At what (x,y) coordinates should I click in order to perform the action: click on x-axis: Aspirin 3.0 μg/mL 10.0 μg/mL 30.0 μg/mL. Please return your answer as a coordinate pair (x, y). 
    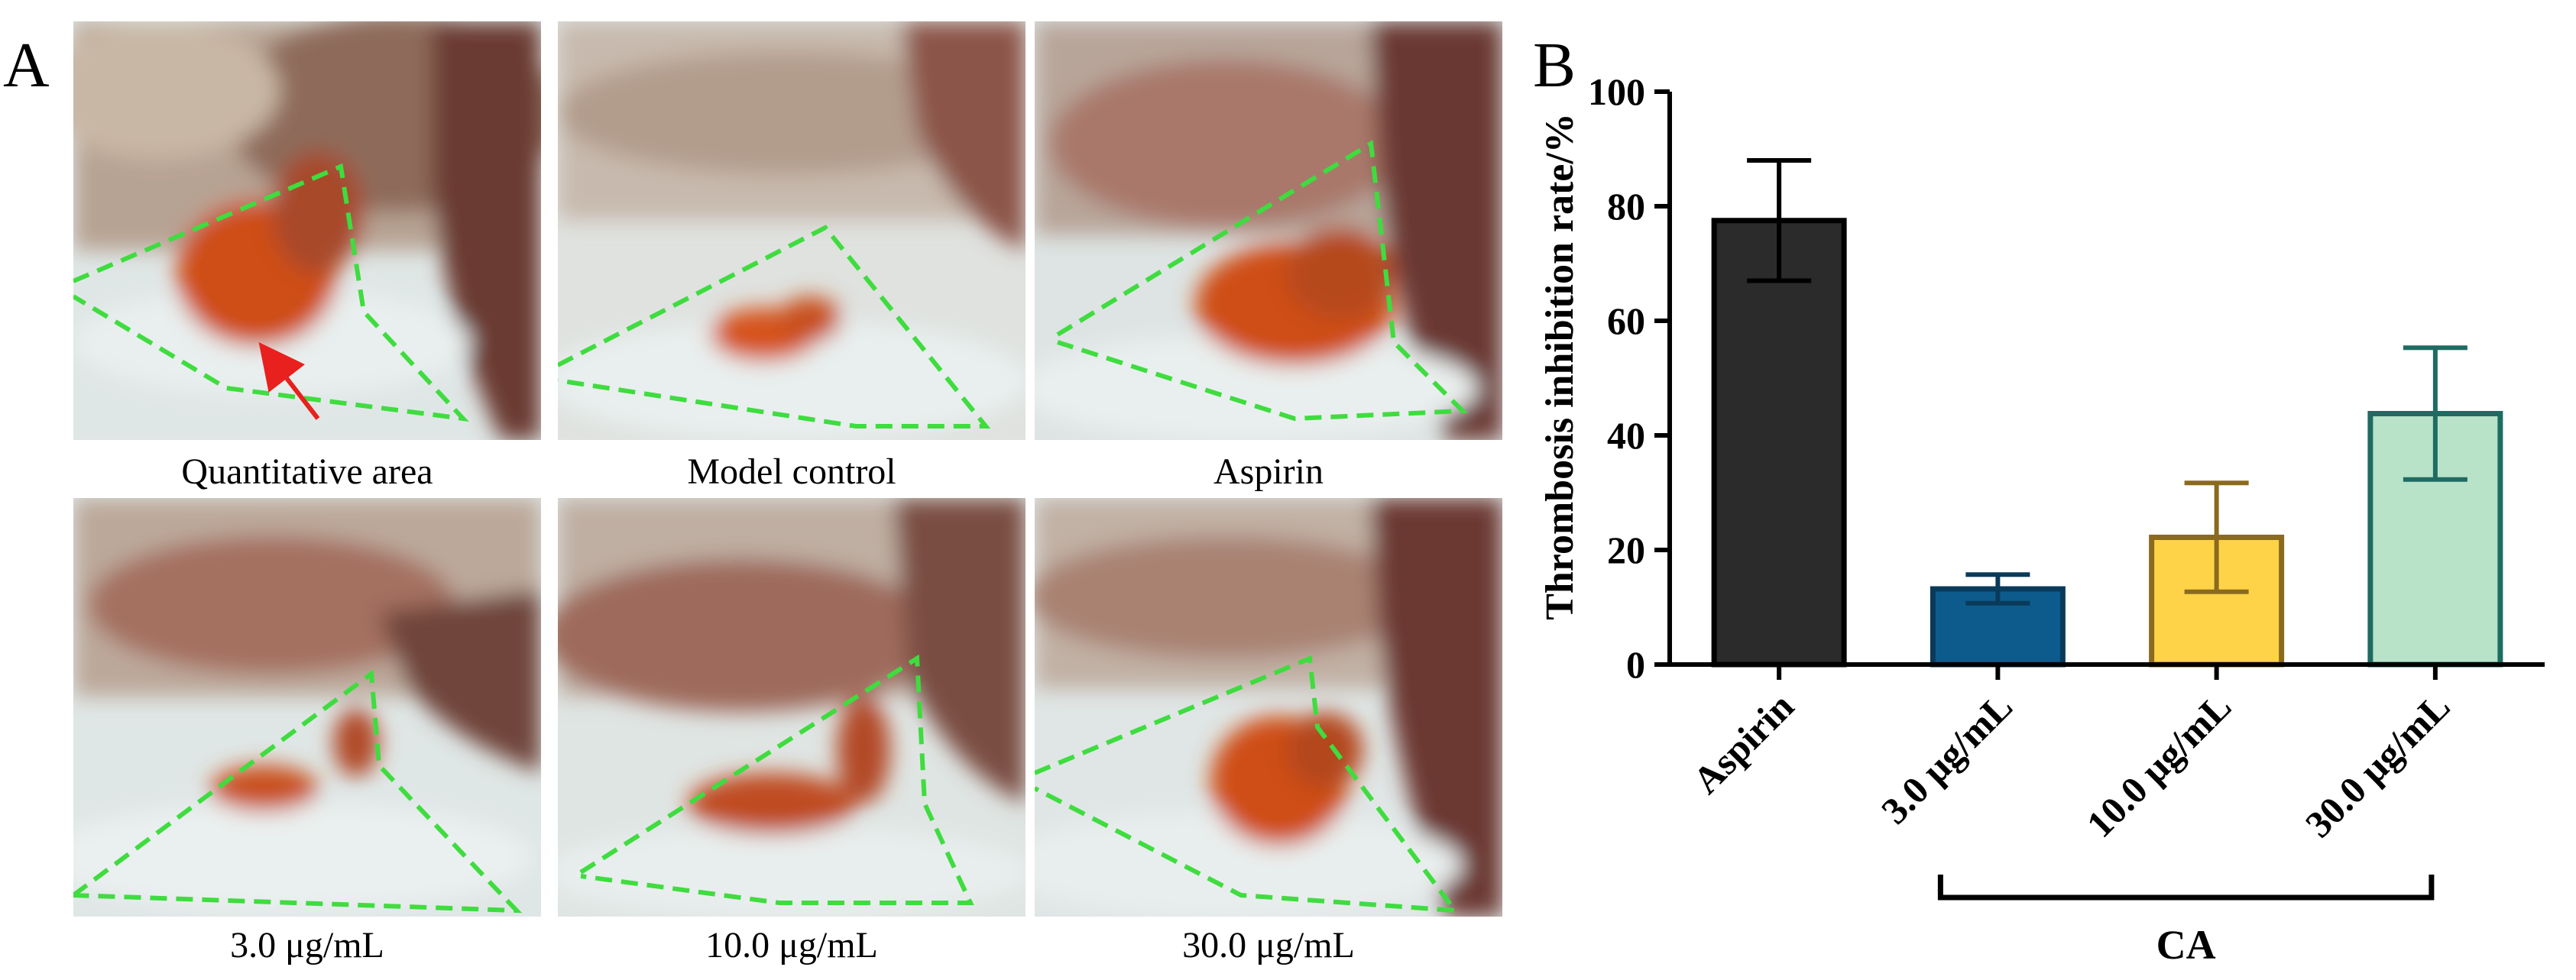
    Looking at the image, I should click on (2107, 754).